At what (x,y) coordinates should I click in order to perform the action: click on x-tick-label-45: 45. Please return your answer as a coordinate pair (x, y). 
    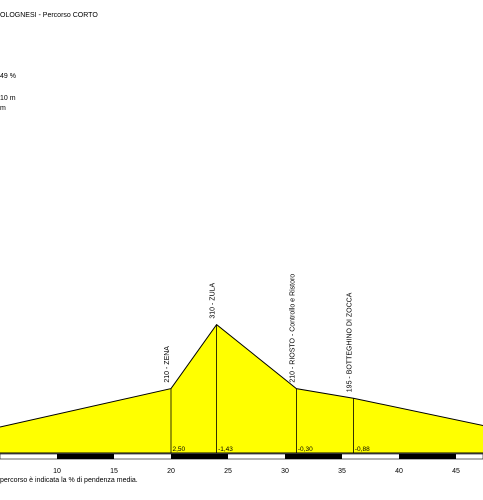
    Looking at the image, I should click on (456, 471).